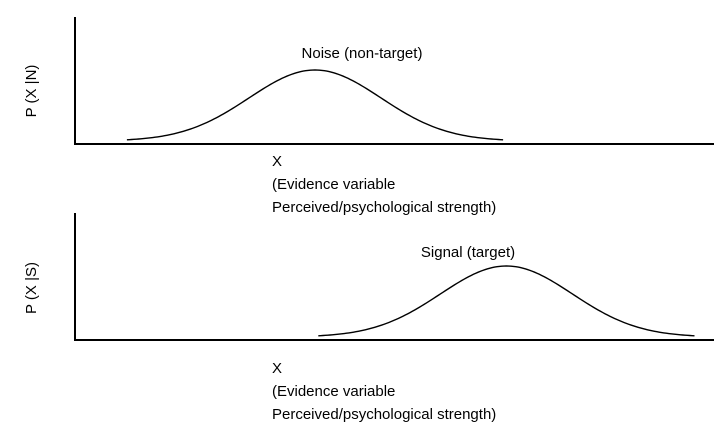 This screenshot has width=714, height=425. I want to click on signal-x-axis-label-line-2: (Evidence variable, so click(333, 391).